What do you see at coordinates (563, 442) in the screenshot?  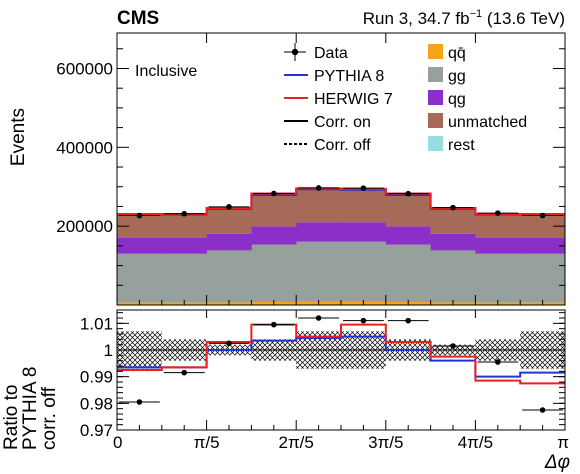 I see `x-tick-label-5: π` at bounding box center [563, 442].